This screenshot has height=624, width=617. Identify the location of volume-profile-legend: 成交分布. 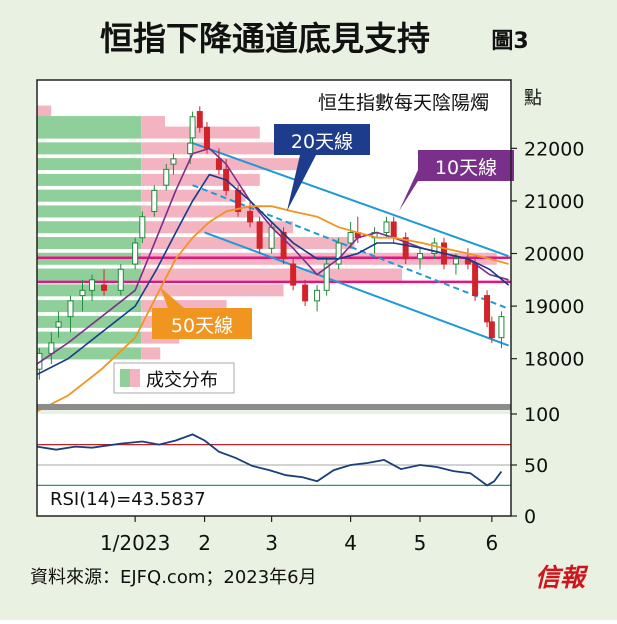
(174, 378).